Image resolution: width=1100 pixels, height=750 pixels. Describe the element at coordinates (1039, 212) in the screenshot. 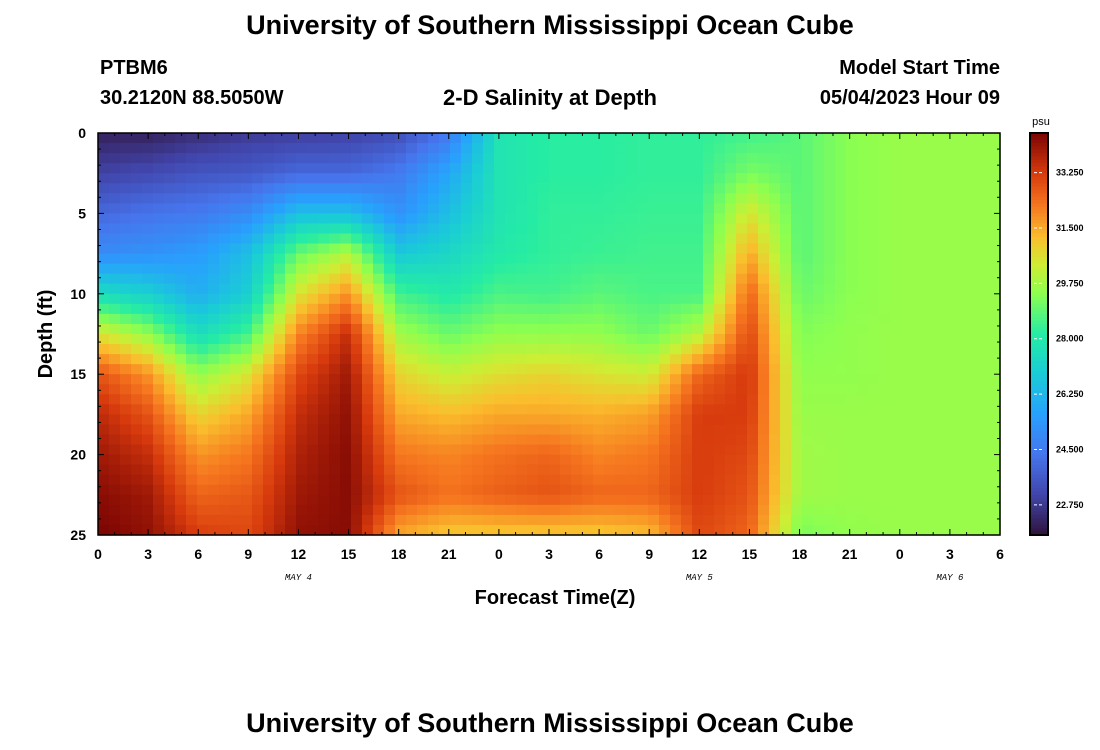

I see `colorbar-segment` at that location.